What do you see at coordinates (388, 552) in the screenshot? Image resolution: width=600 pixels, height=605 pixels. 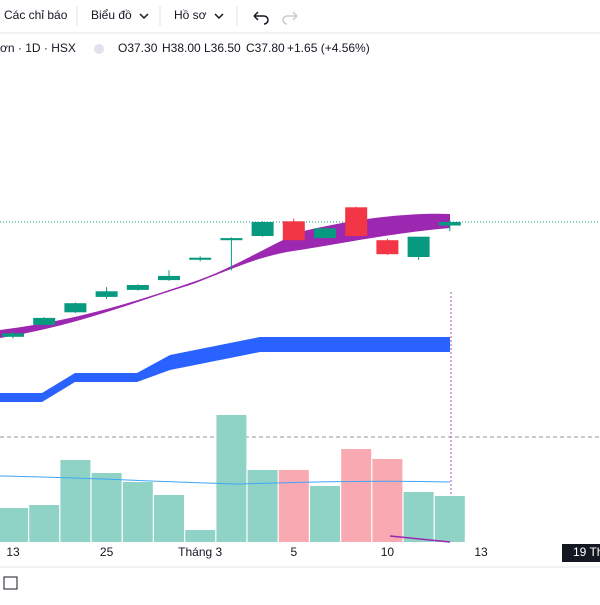 I see `x-tick-label: 10` at bounding box center [388, 552].